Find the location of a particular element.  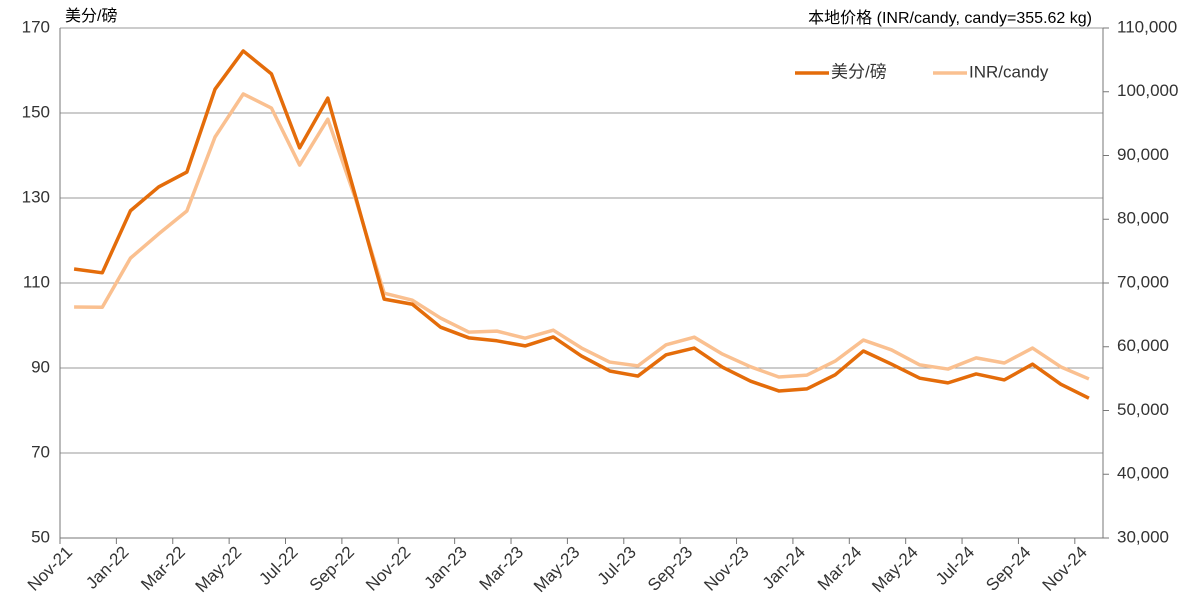

y-tick-label: 50 is located at coordinates (40, 536).